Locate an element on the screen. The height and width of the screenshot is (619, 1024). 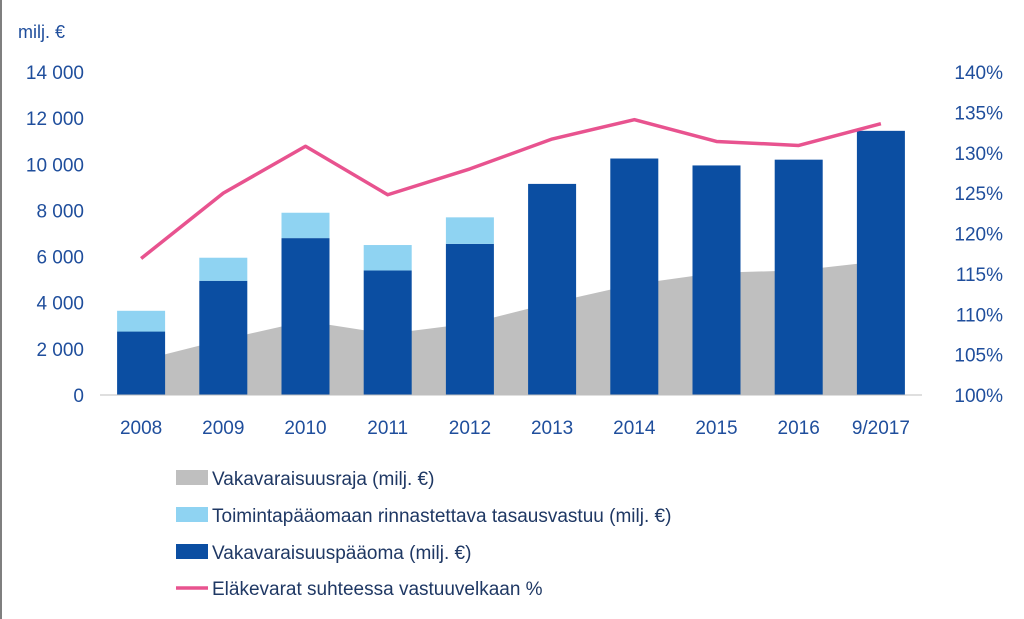
x-tick-label: 2009 is located at coordinates (223, 428).